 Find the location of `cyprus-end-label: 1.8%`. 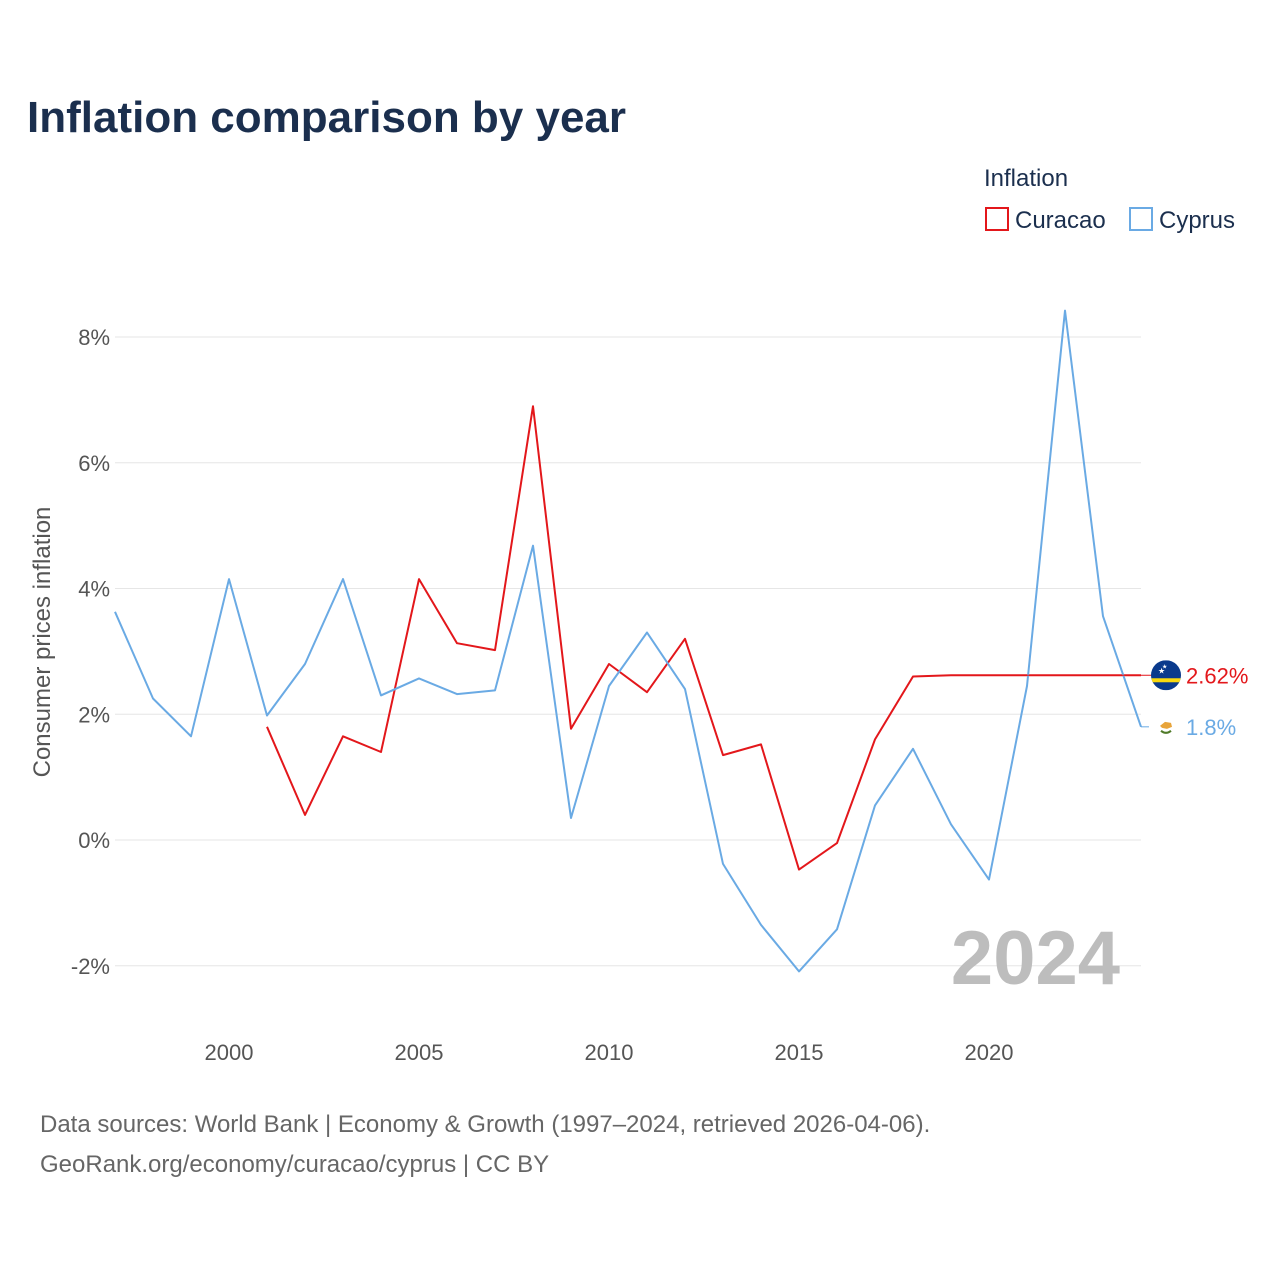

cyprus-end-label: 1.8% is located at coordinates (1211, 727).